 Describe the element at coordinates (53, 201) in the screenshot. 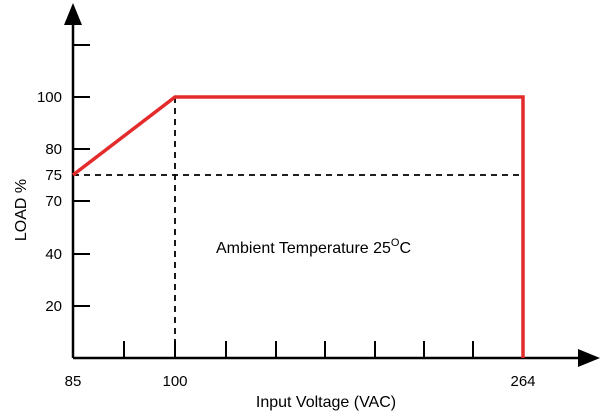

I see `y-tick-label: 70` at that location.